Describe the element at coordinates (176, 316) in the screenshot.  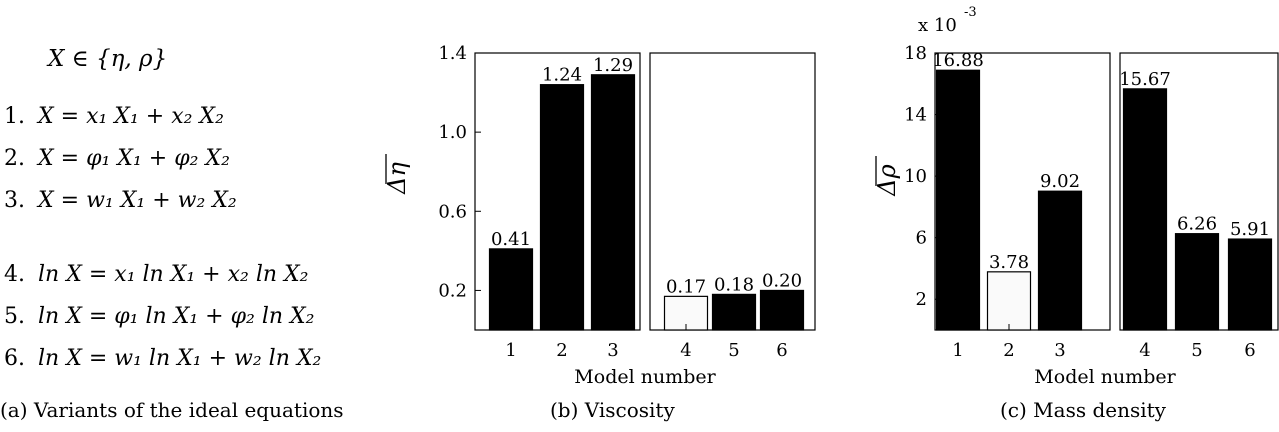
I see `equation-expression: ln X = φ₁ ln X₁ + φ₂ ln X₂` at that location.